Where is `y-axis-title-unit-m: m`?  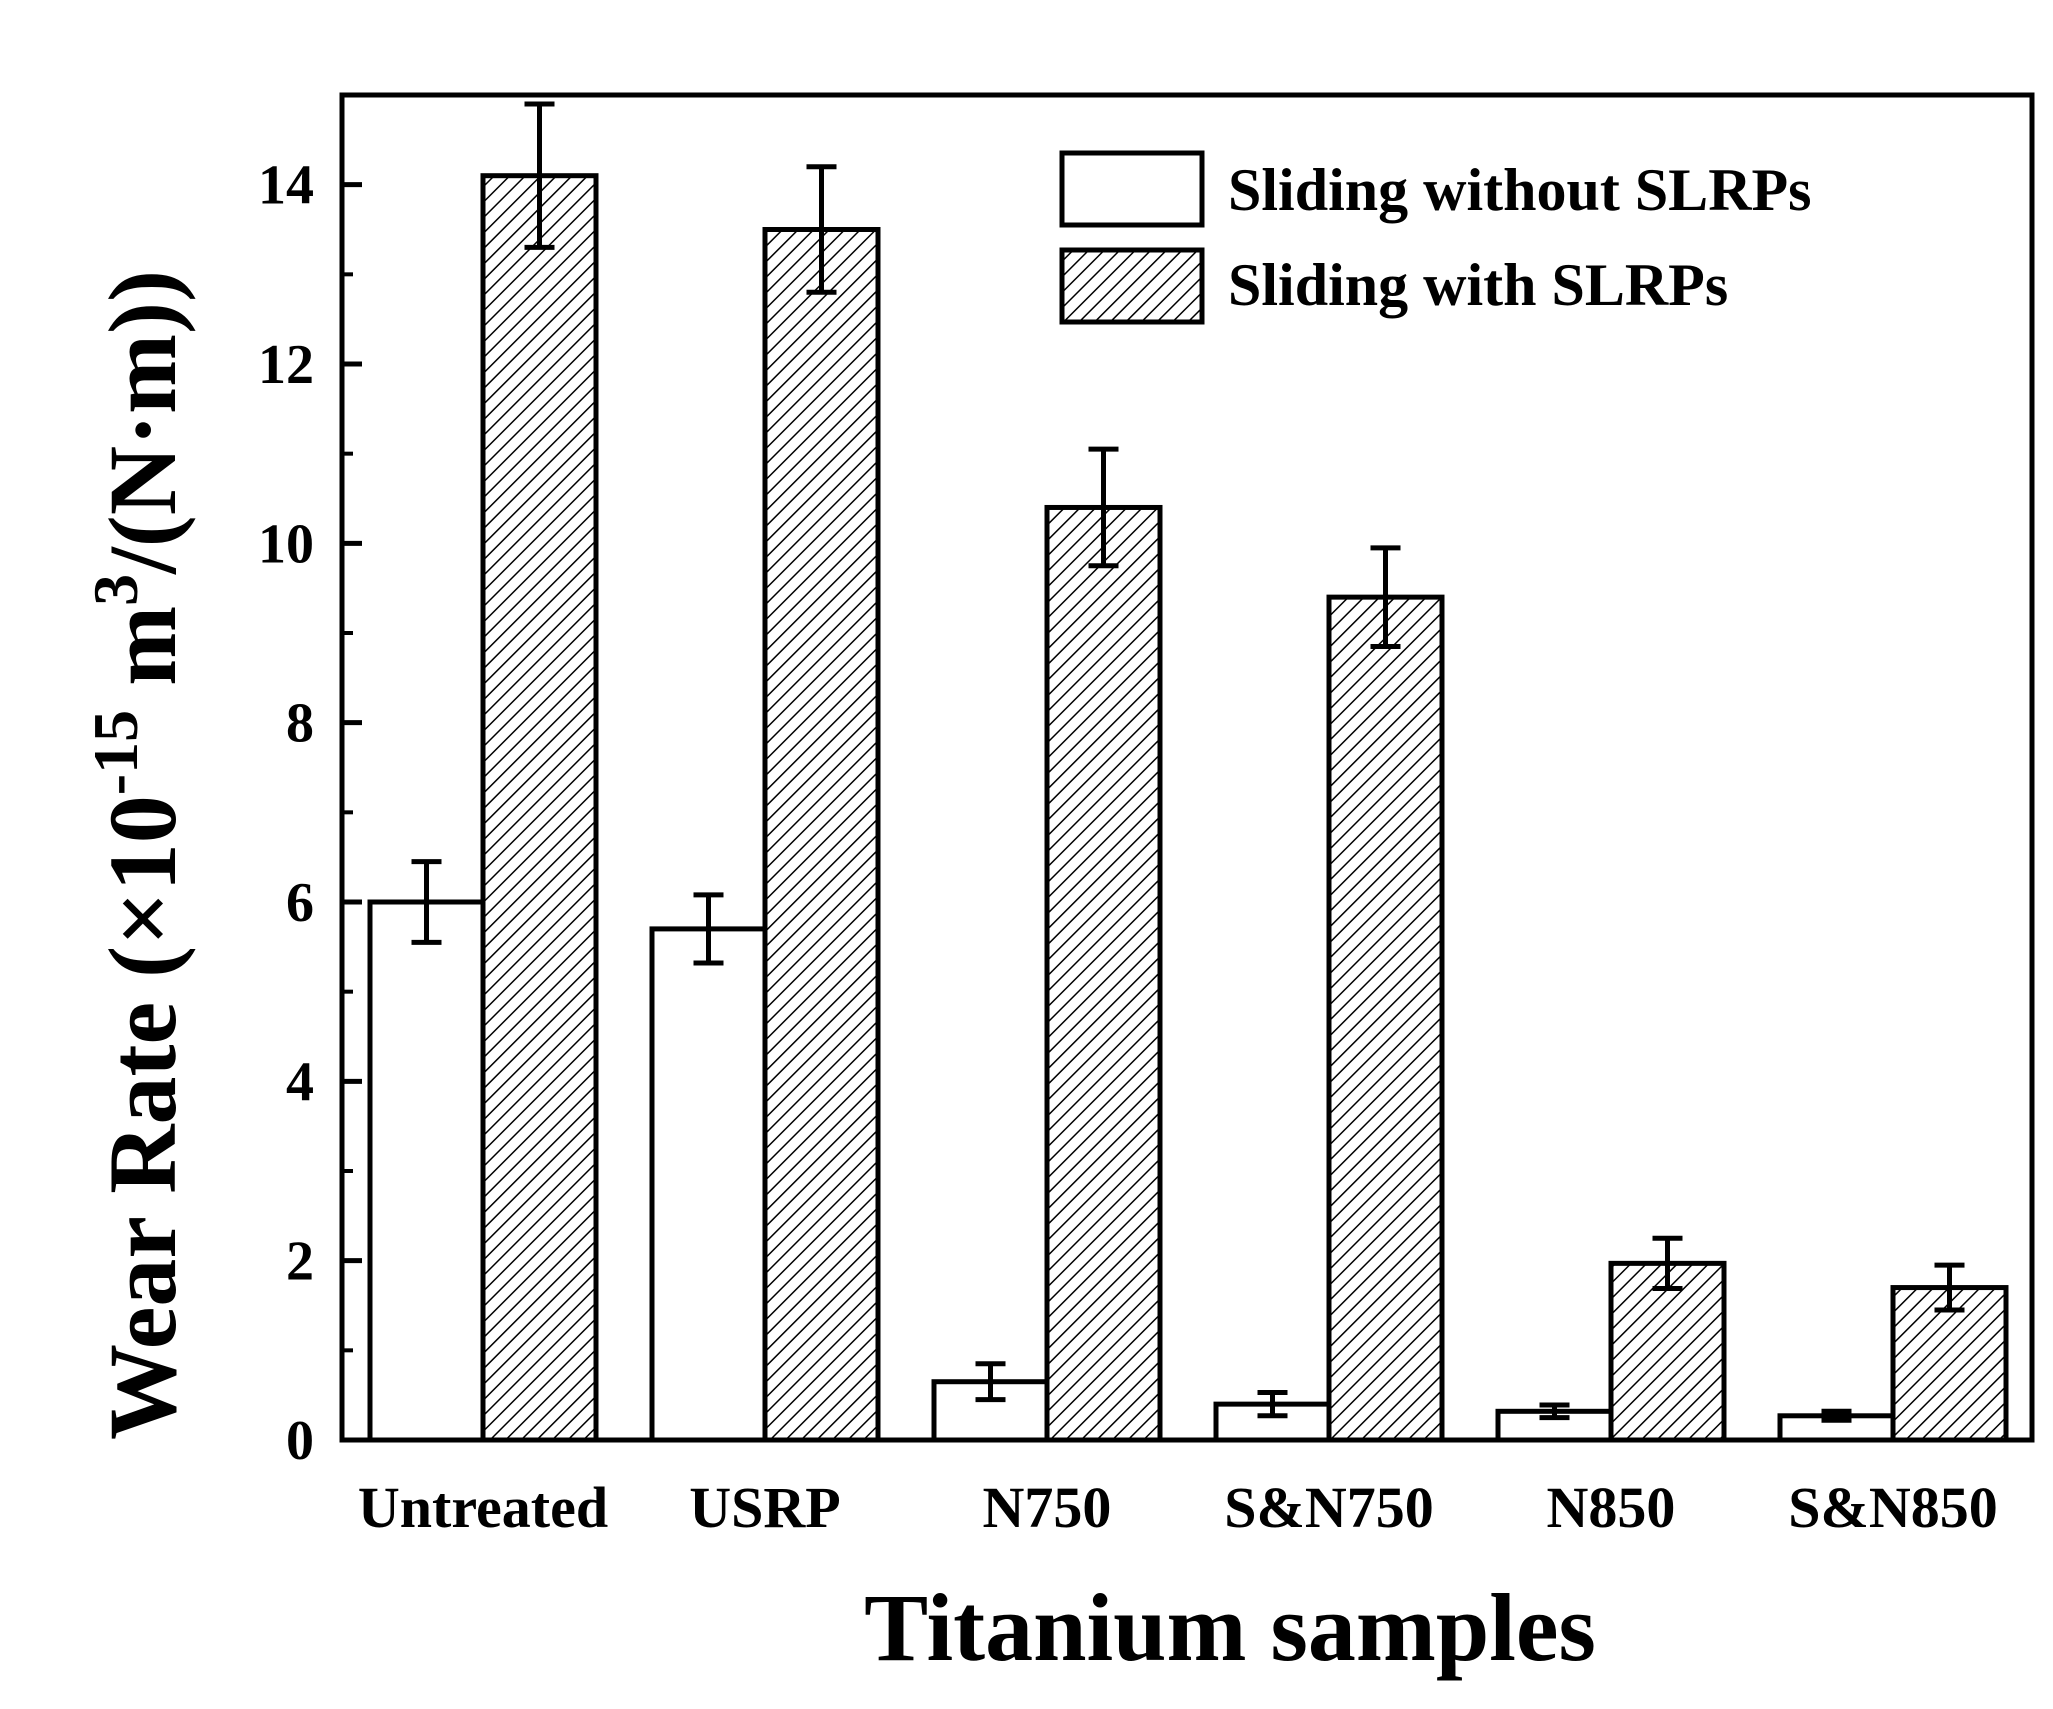
y-axis-title-unit-m: m is located at coordinates (142, 658).